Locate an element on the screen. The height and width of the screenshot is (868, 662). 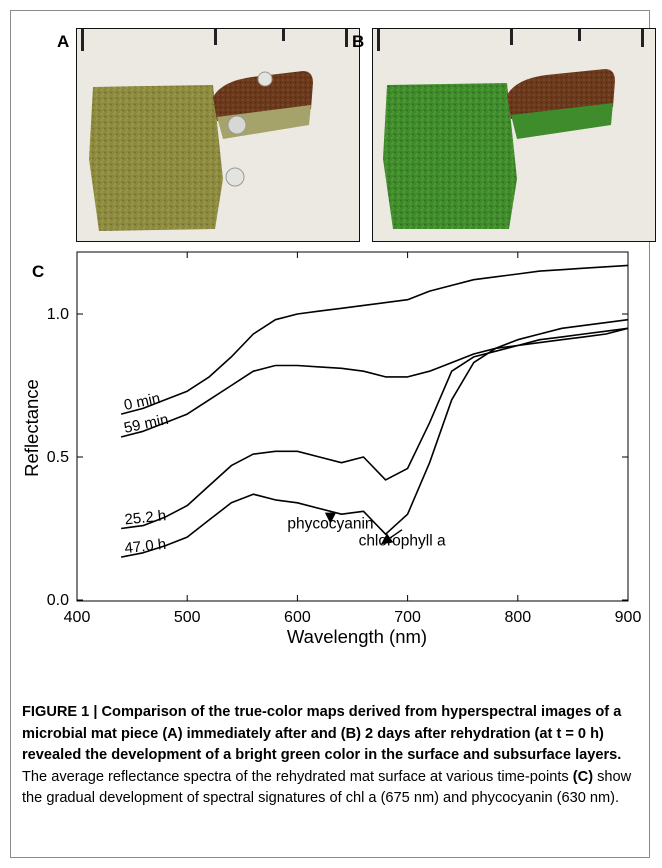
y-tick-label-1: 0.5 is located at coordinates (58, 457).